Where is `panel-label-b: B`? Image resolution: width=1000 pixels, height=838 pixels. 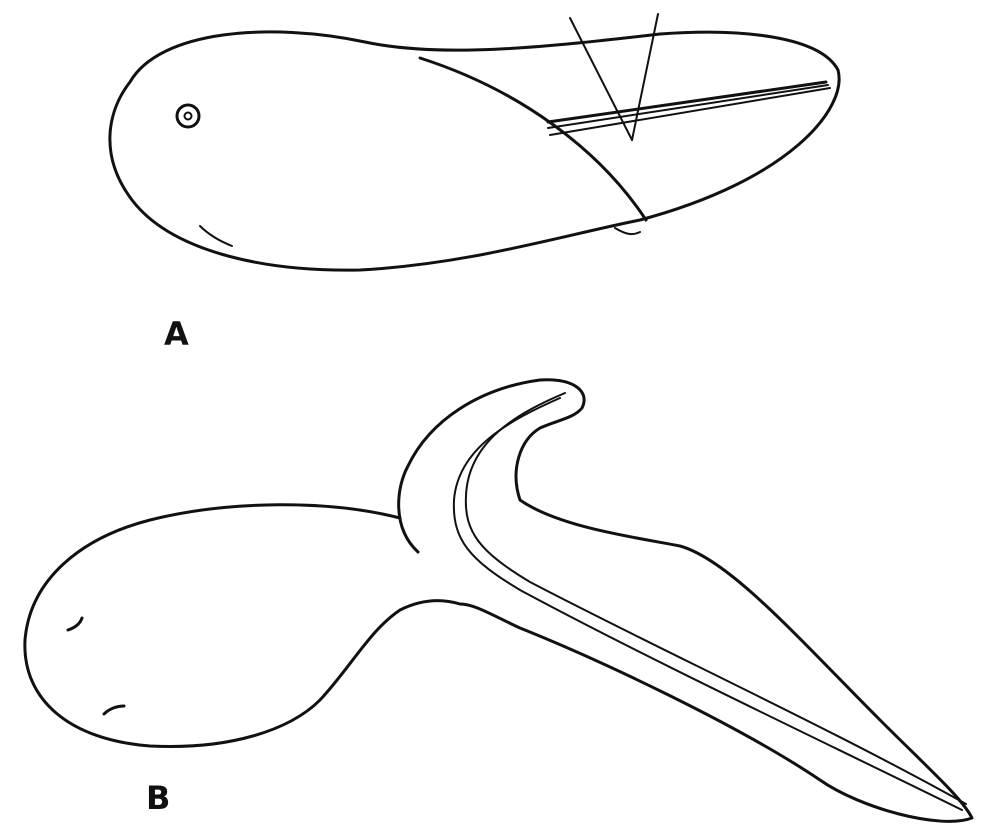
panel-label-b: B is located at coordinates (158, 798).